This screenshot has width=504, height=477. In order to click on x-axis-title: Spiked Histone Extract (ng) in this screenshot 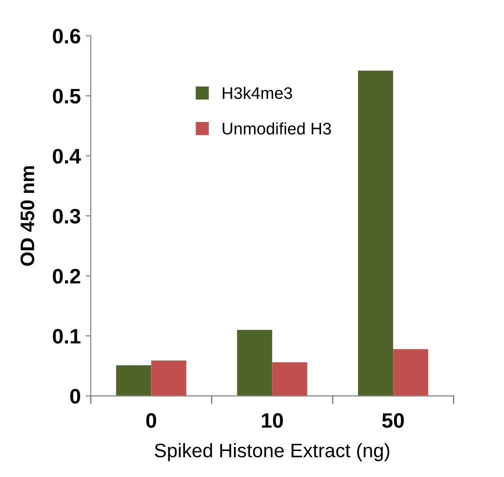, I will do `click(272, 452)`.